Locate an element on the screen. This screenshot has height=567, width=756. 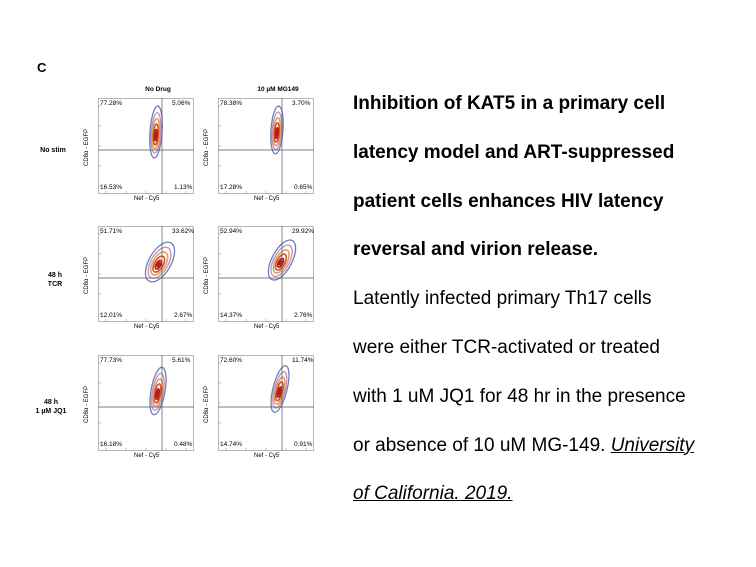
quadrant-upper-left-percent: 77.28% is located at coordinates (111, 103).